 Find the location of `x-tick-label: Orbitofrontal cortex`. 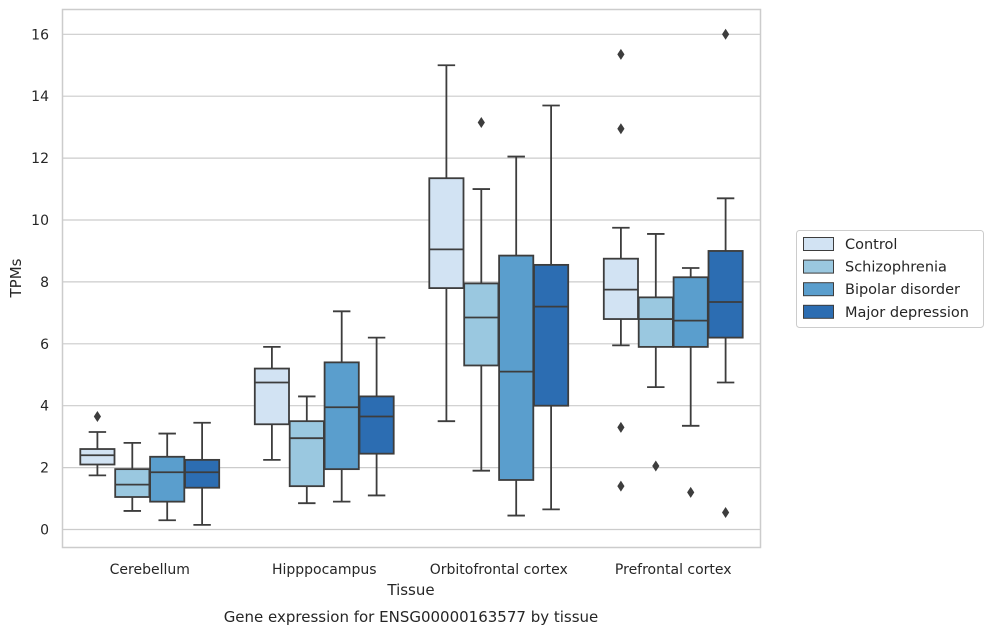

x-tick-label: Orbitofrontal cortex is located at coordinates (499, 570).